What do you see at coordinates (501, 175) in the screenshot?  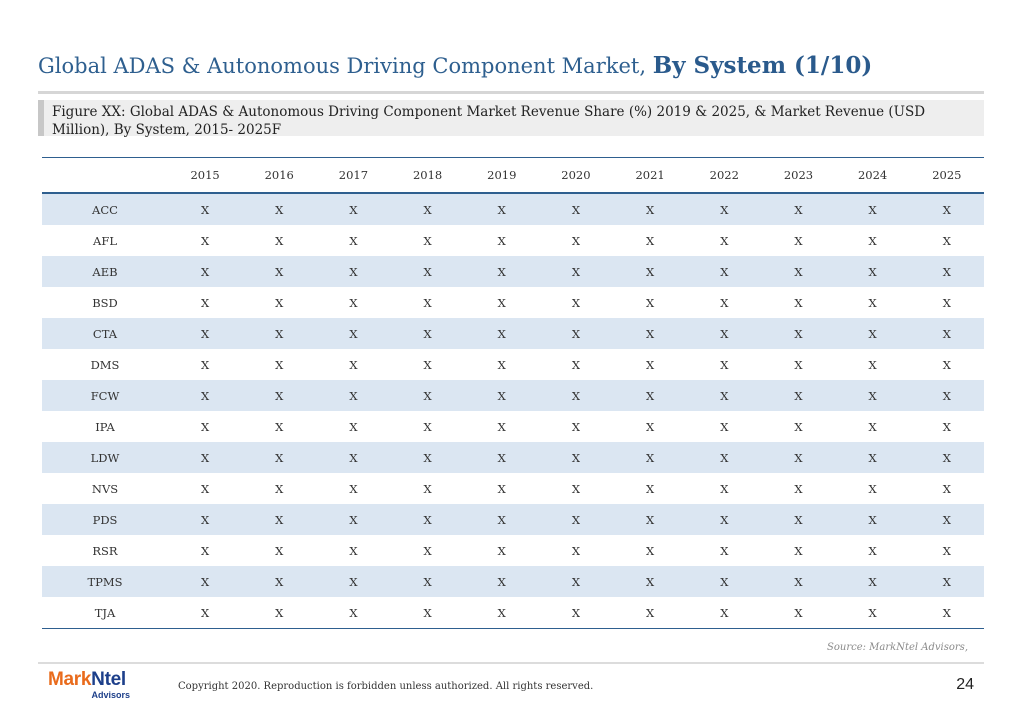 I see `year-header-2019: 2019` at bounding box center [501, 175].